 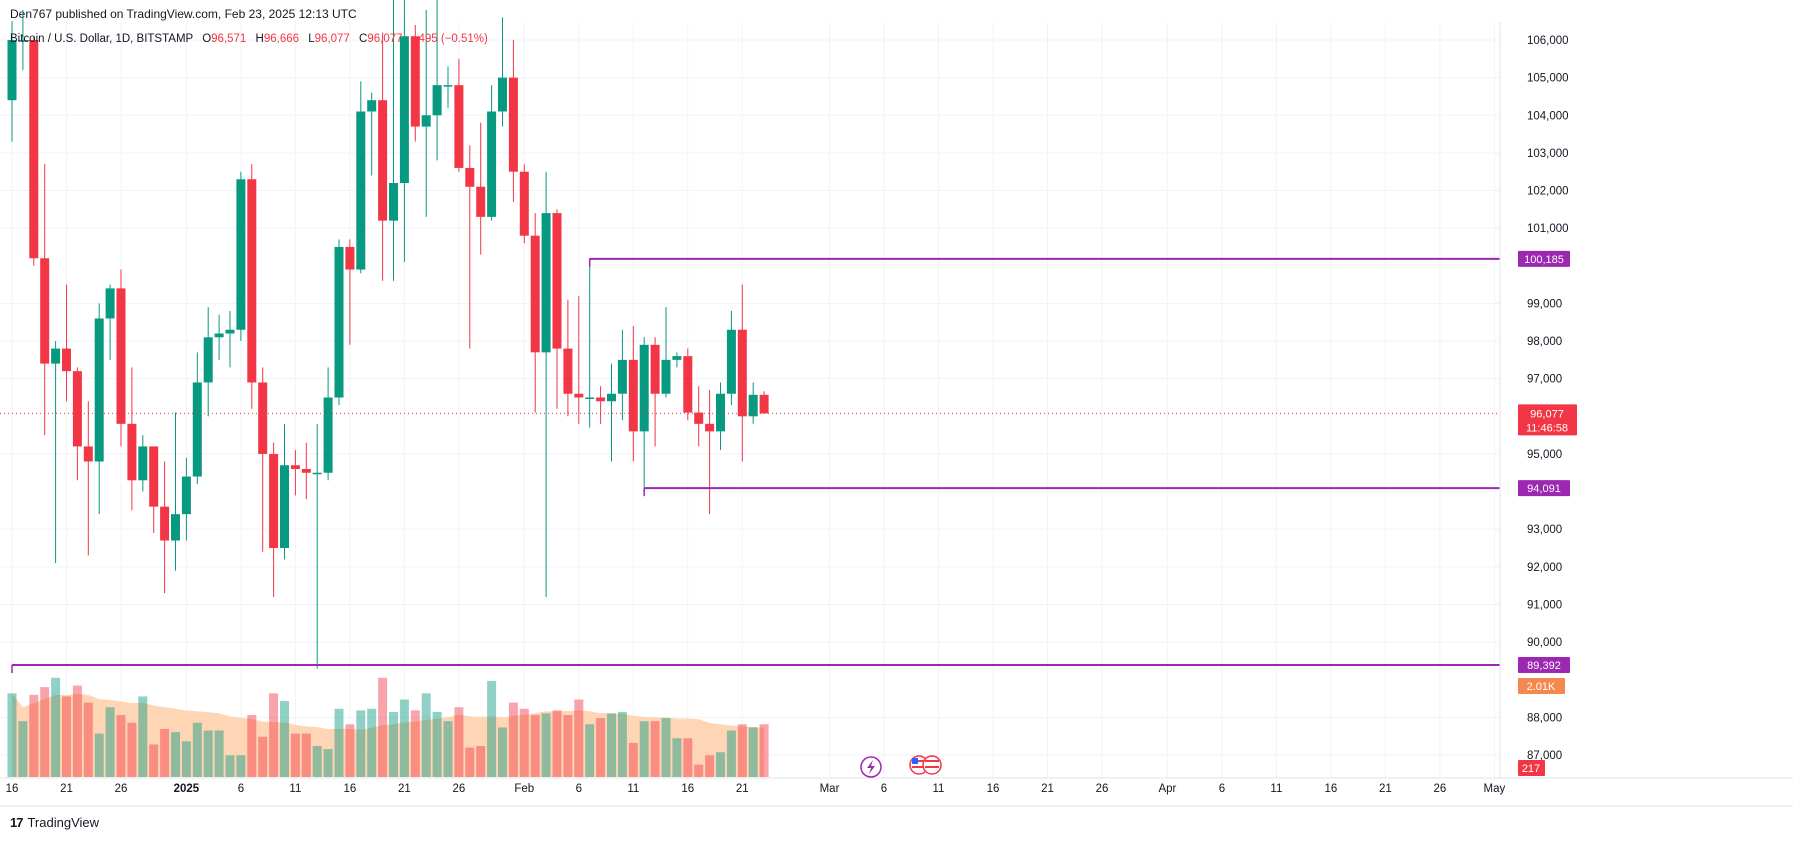 I want to click on level-badge, so click(x=1544, y=258).